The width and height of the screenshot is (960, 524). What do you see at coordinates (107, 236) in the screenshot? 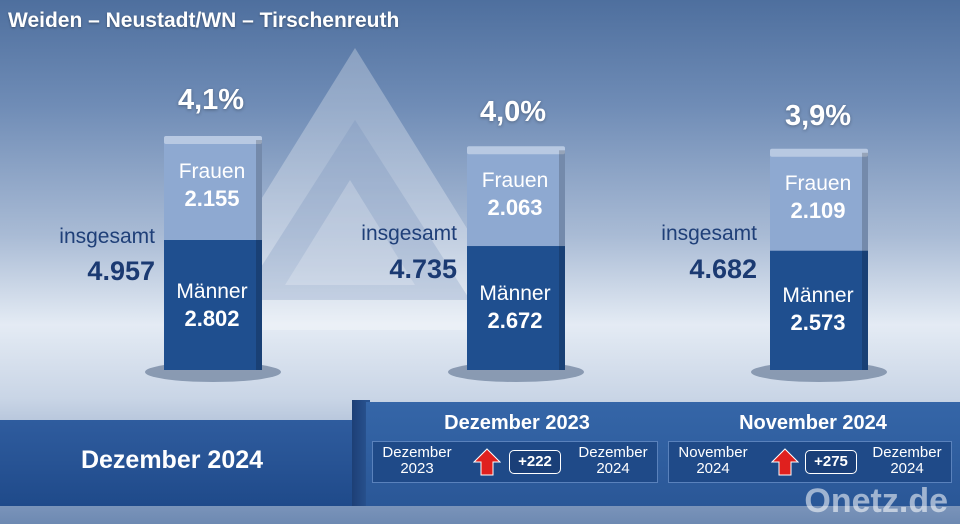
I see `total-label-0: insgesamt` at bounding box center [107, 236].